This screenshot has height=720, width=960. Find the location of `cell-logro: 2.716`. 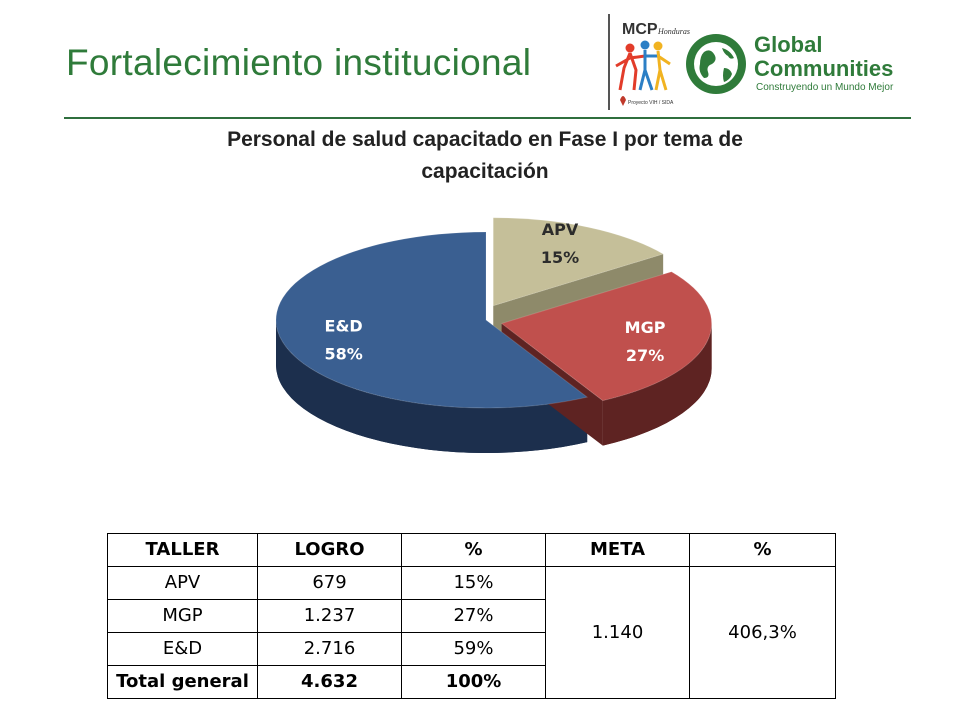

cell-logro: 2.716 is located at coordinates (329, 649).